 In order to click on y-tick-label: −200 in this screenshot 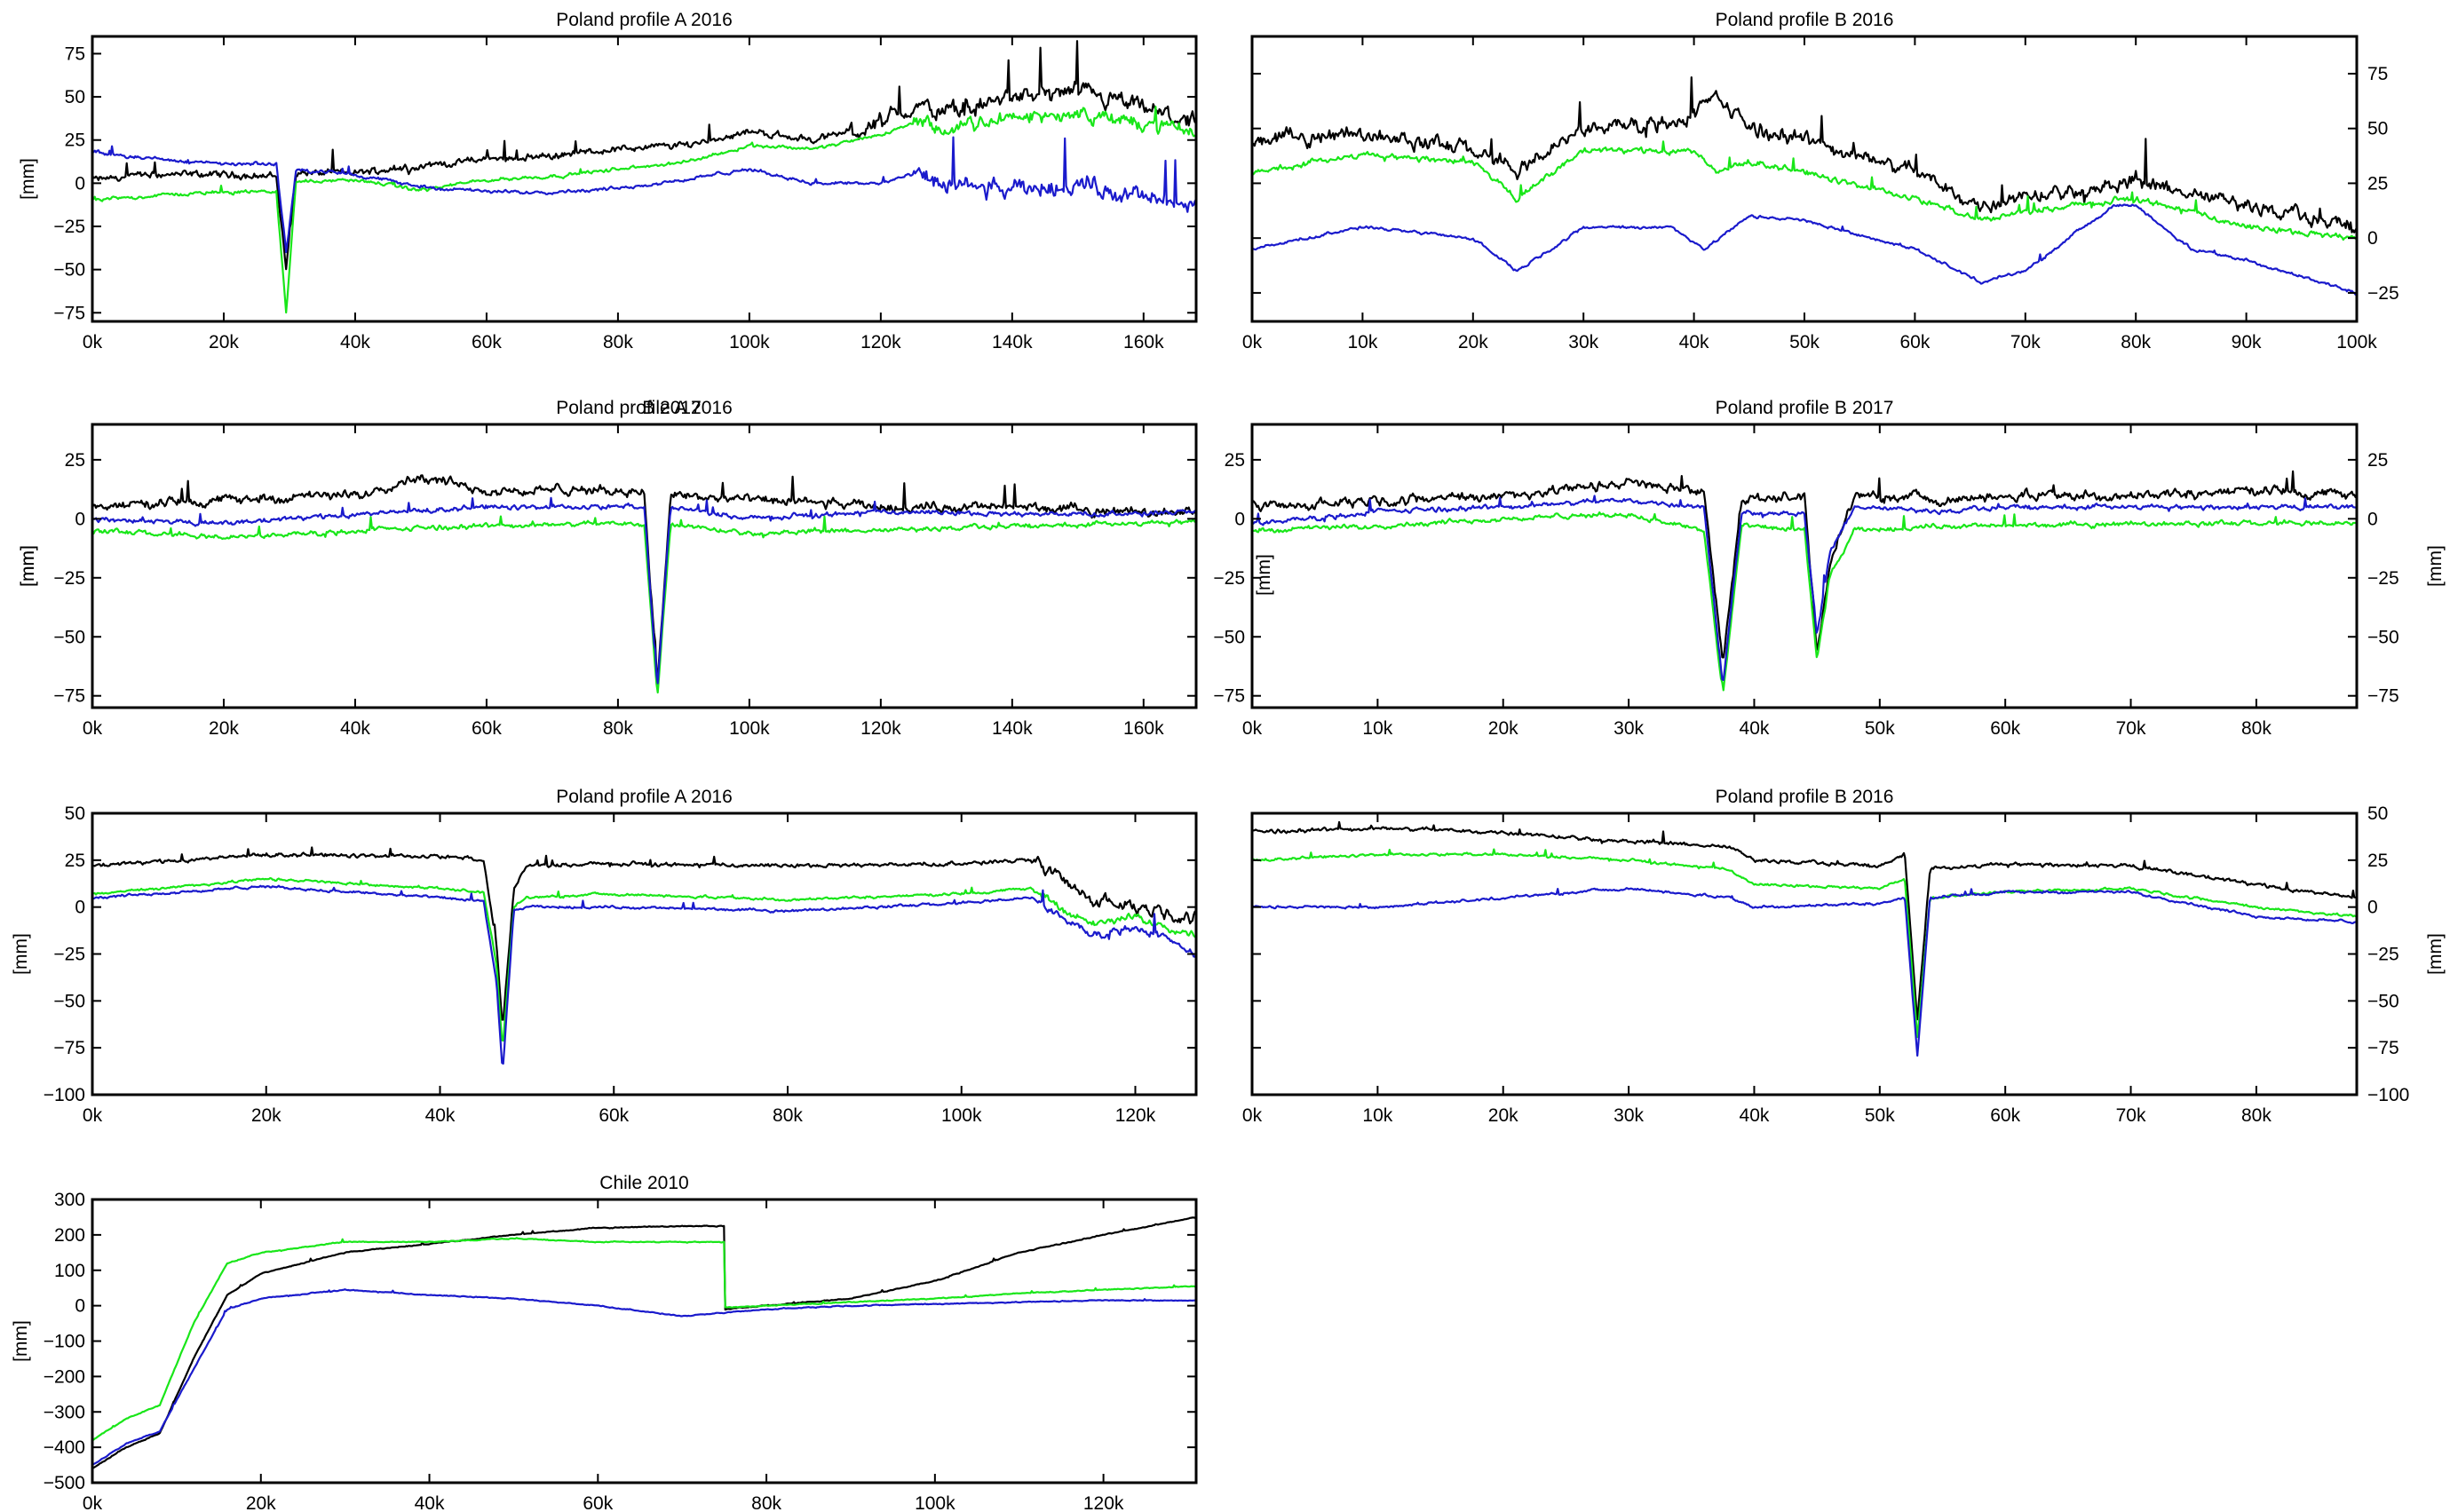, I will do `click(64, 1376)`.